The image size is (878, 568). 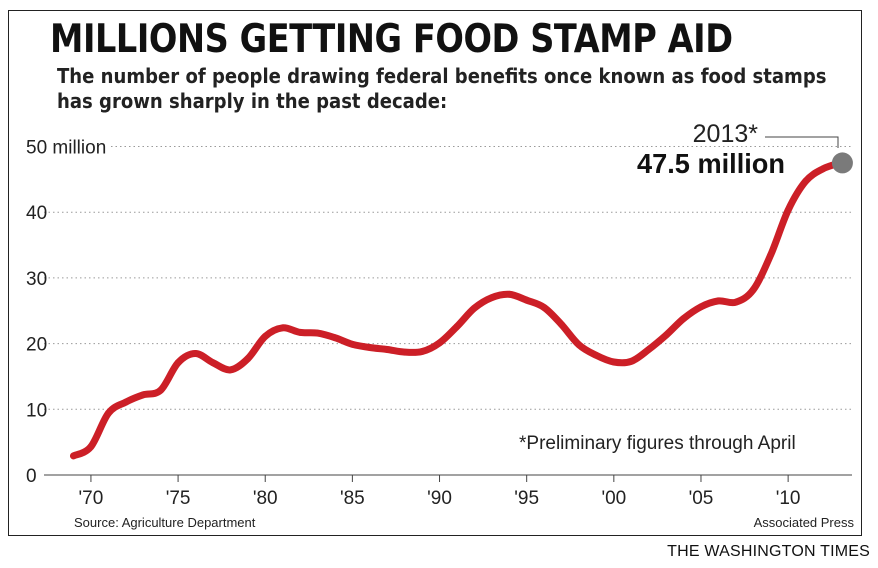 I want to click on x-tick-labels: '70 '75 '80 '85 '90 '95 '00 '05 '10, so click(x=440, y=498).